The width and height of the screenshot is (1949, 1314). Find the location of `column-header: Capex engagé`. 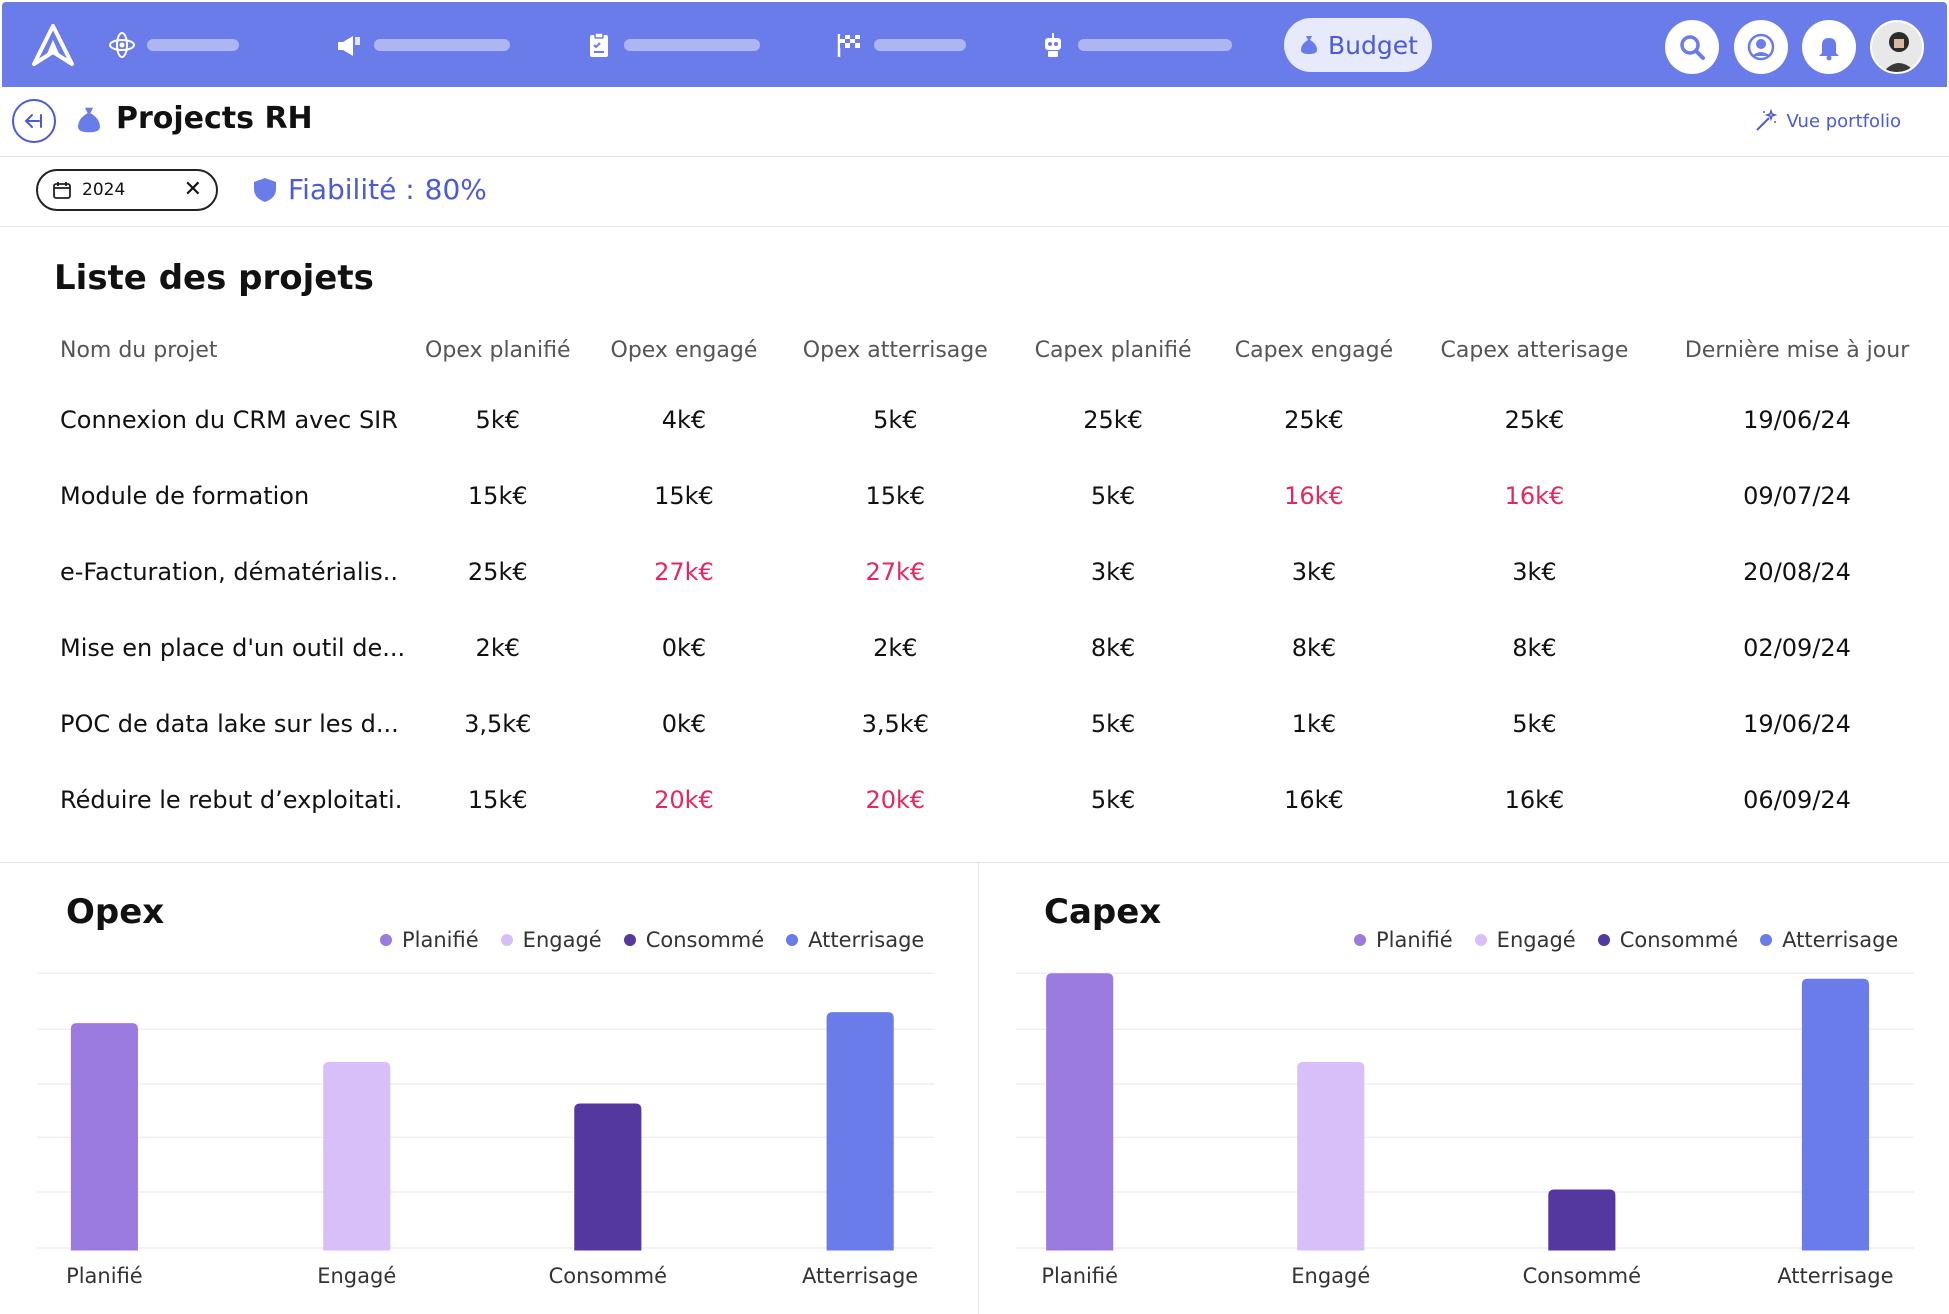

column-header: Capex engagé is located at coordinates (1314, 350).